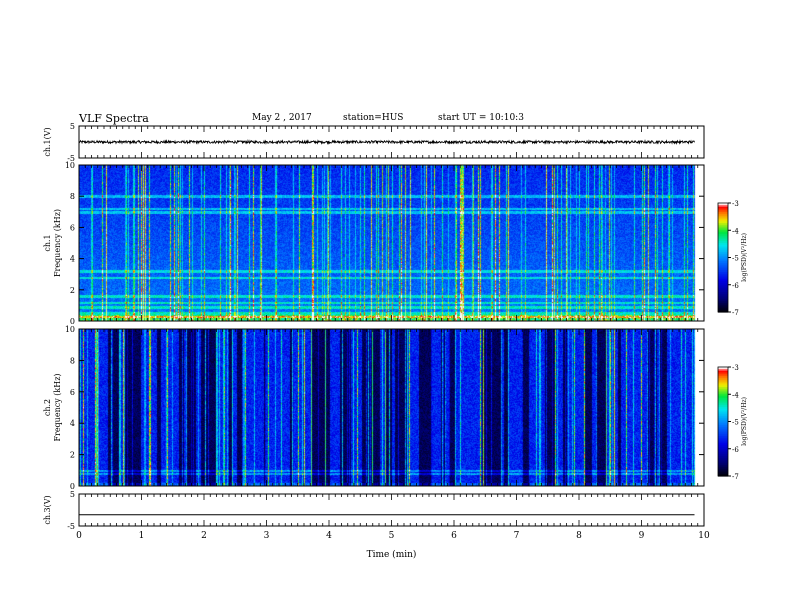 This screenshot has width=792, height=612. What do you see at coordinates (735, 259) in the screenshot?
I see `colorbar-tick-label: -5` at bounding box center [735, 259].